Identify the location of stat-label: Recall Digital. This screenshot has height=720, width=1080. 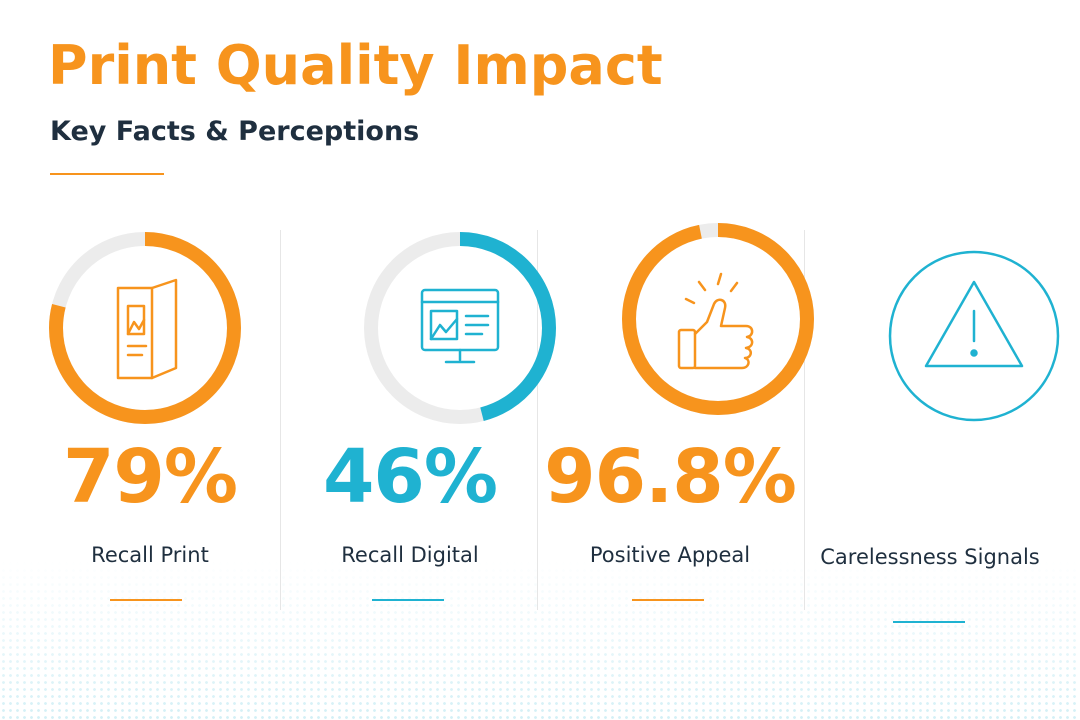
(410, 555).